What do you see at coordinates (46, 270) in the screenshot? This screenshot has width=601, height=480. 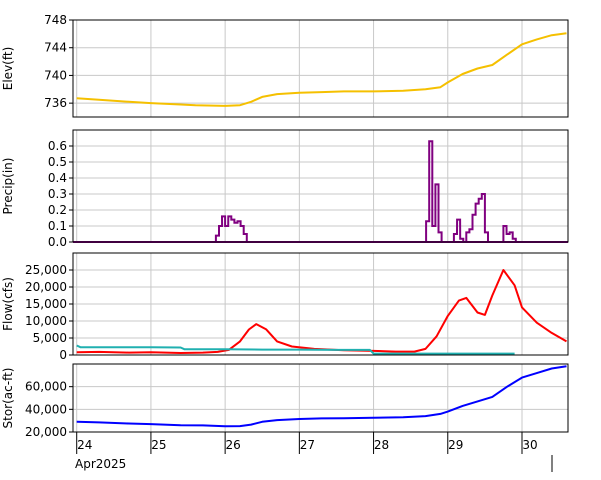 I see `flow-ytick-label-5: 25,000` at bounding box center [46, 270].